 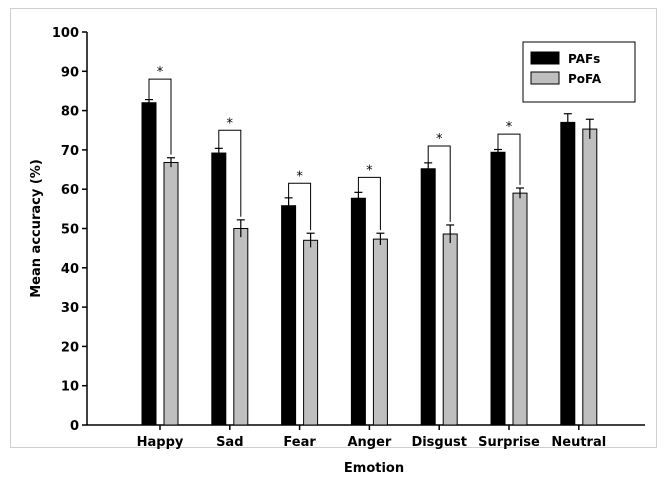 I want to click on x-tick-label: Anger, so click(x=369, y=442).